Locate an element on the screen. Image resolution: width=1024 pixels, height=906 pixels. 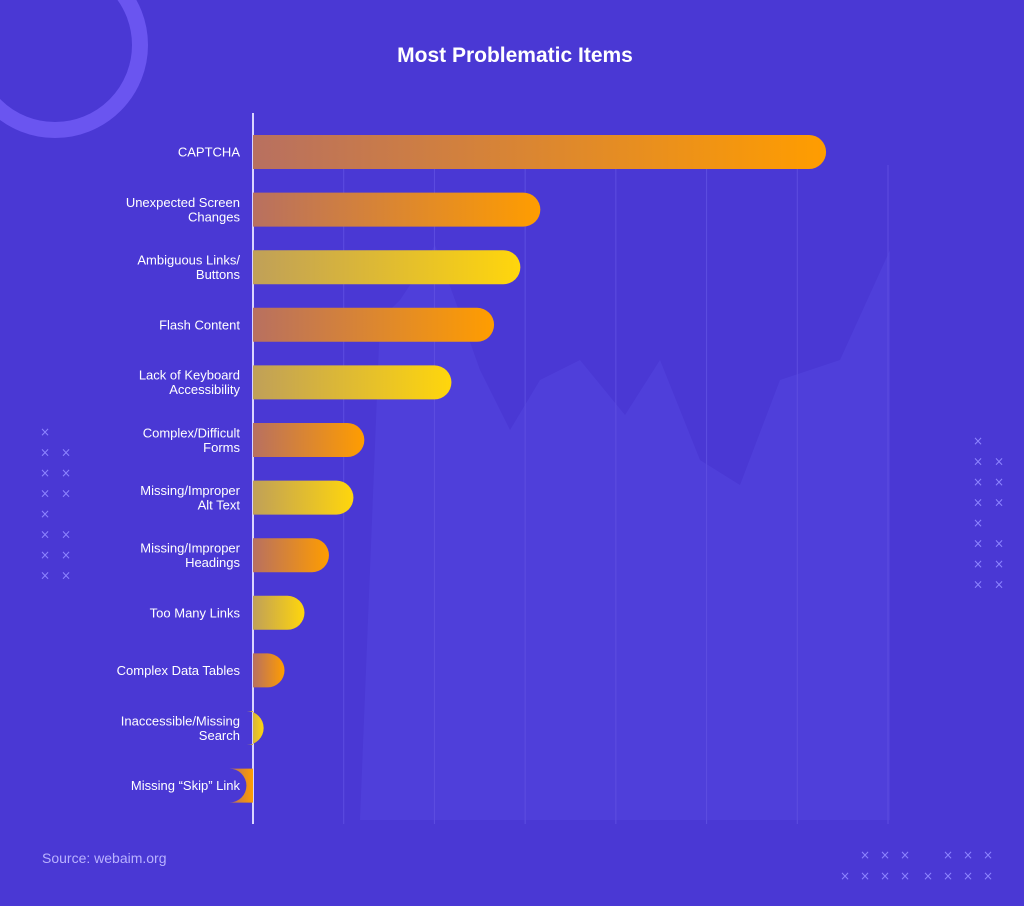
category-label: Lack of Keyboard Accessibility is located at coordinates (190, 383).